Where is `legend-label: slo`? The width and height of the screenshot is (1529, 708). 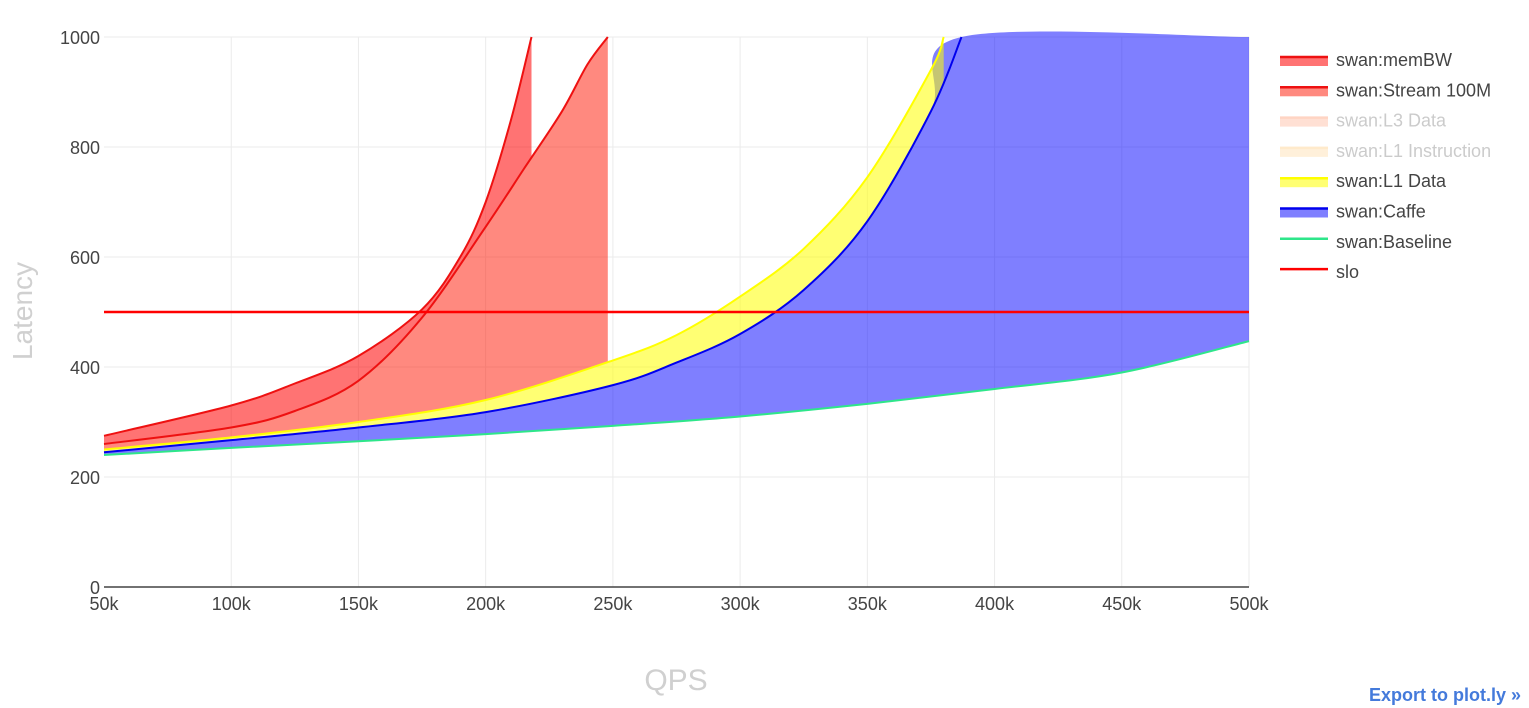
legend-label: slo is located at coordinates (1347, 272).